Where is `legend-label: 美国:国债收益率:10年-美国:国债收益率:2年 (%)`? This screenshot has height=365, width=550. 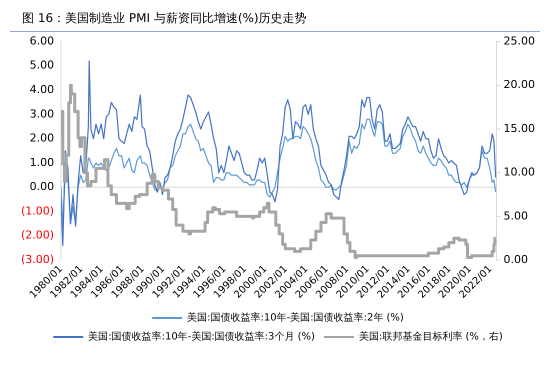
legend-label: 美国:国债收益率:10年-美国:国债收益率:2年 (%) is located at coordinates (295, 318).